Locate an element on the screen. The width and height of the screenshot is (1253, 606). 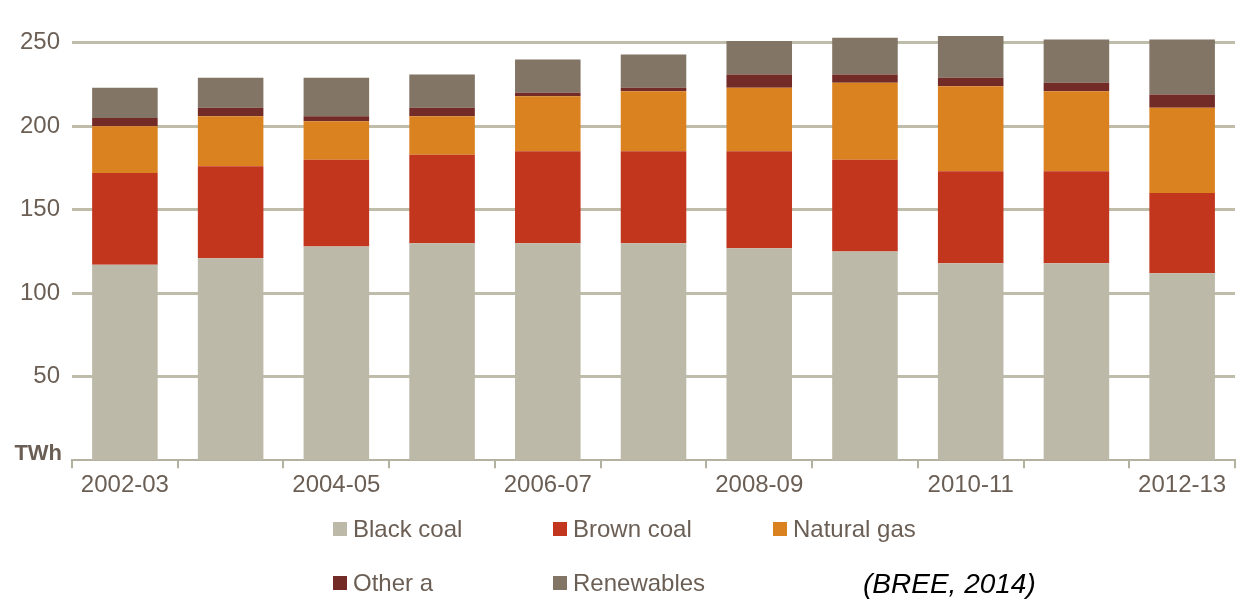
text: (BREE, 2014) is located at coordinates (949, 584).